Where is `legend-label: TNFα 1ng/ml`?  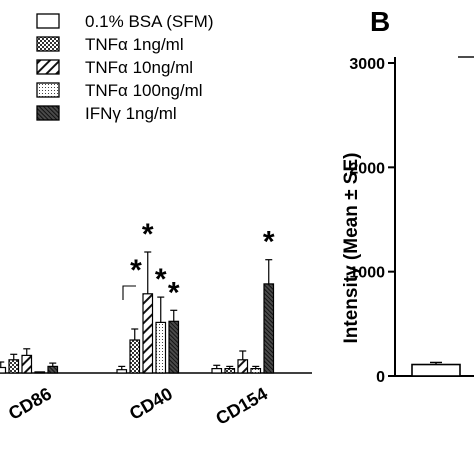
legend-label: TNFα 1ng/ml is located at coordinates (134, 44).